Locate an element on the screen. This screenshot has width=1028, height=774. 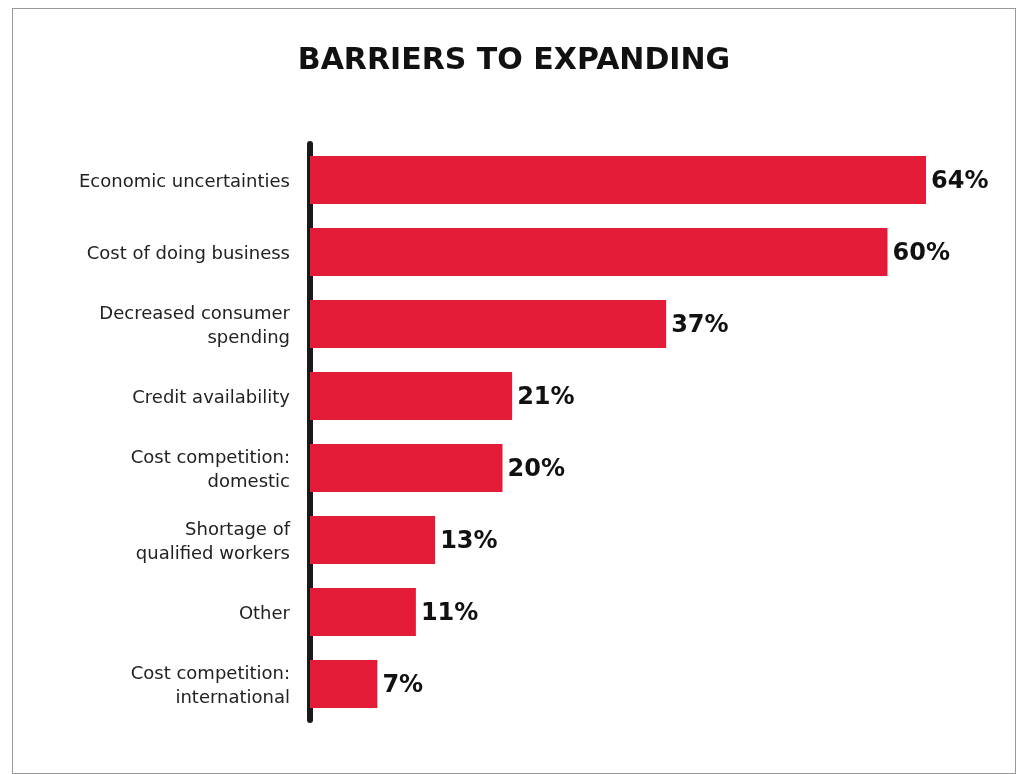
y-tick-label: Cost competition: international is located at coordinates (210, 684).